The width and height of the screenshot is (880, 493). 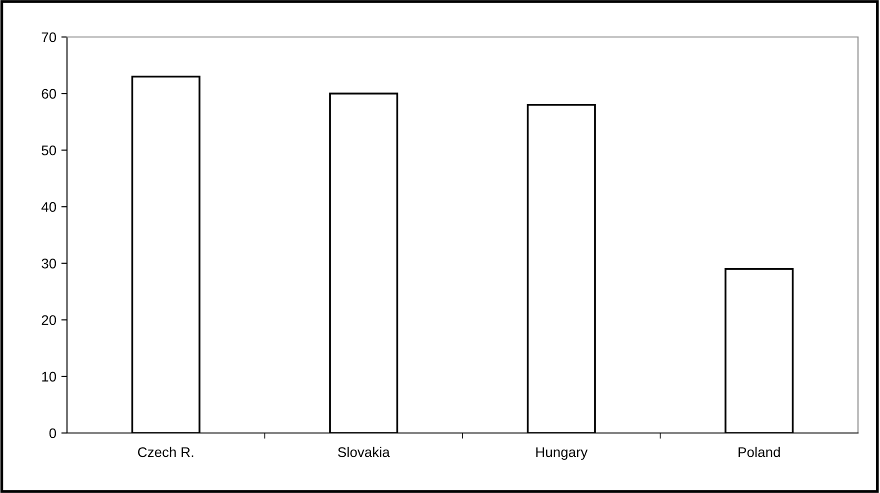 I want to click on x-tick-label: Slovakia, so click(x=364, y=452).